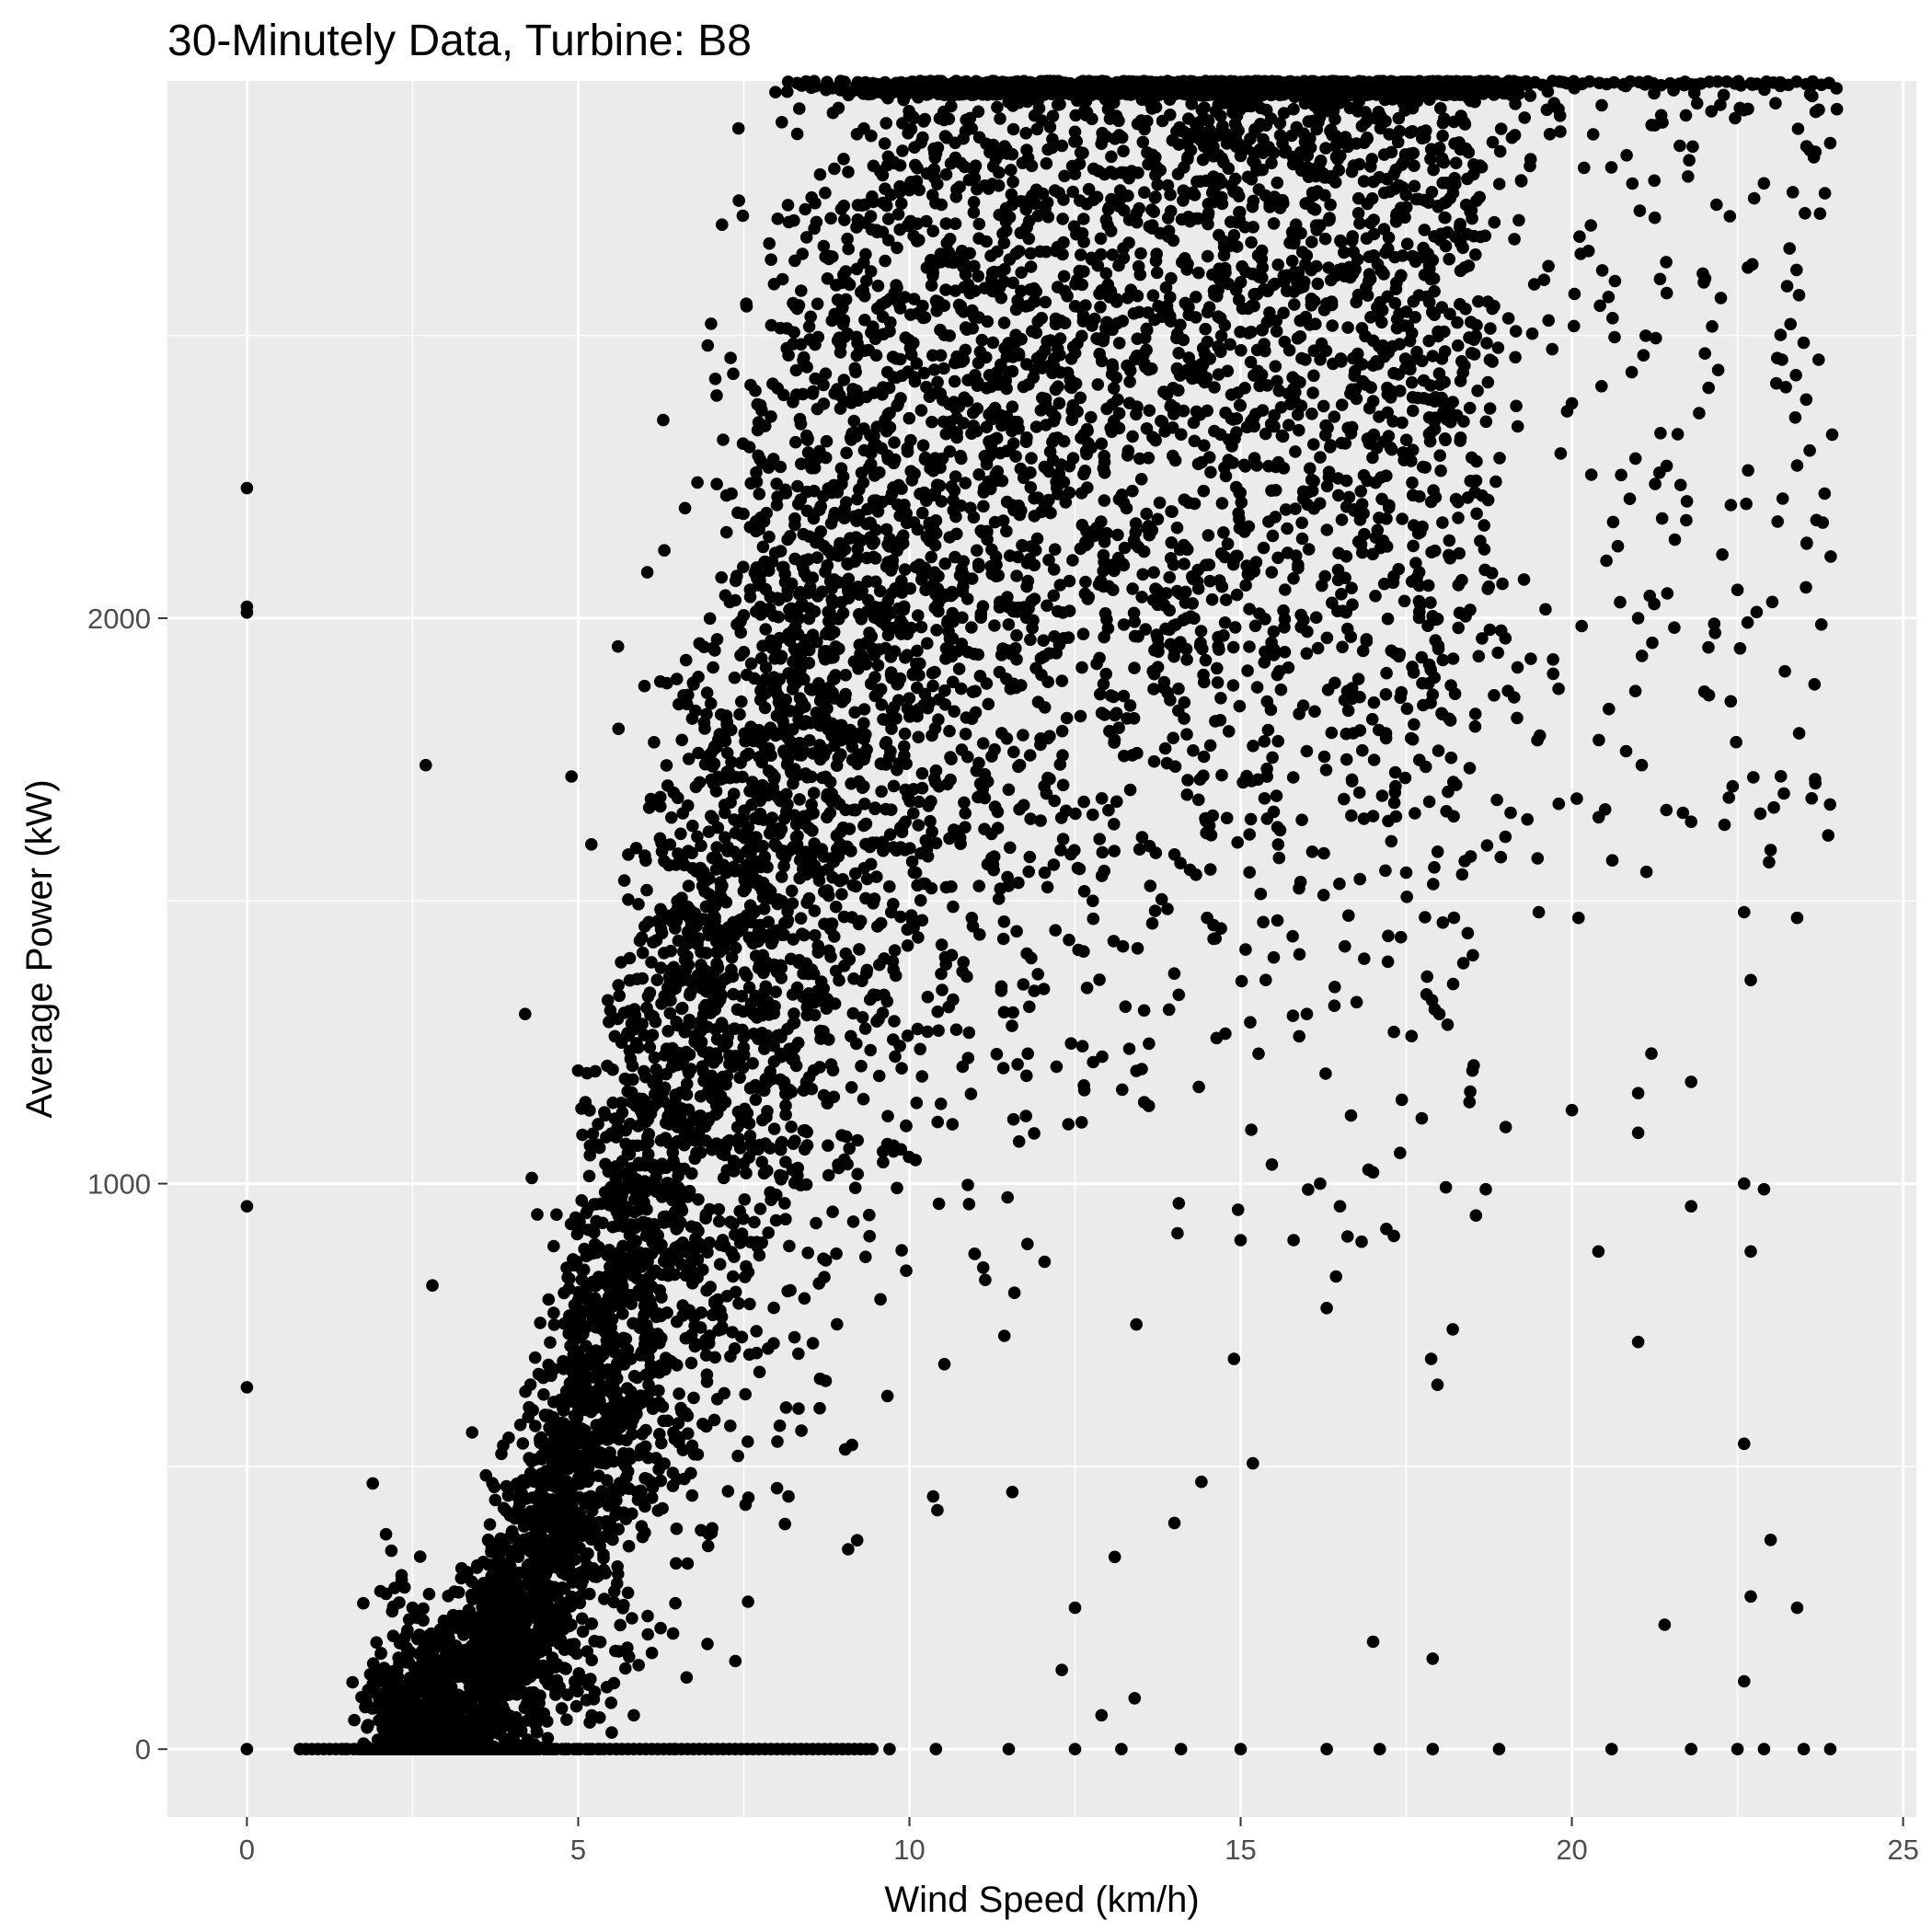  Describe the element at coordinates (459, 41) in the screenshot. I see `chart-title: 30-Minutely Data, Turbine: B8` at that location.